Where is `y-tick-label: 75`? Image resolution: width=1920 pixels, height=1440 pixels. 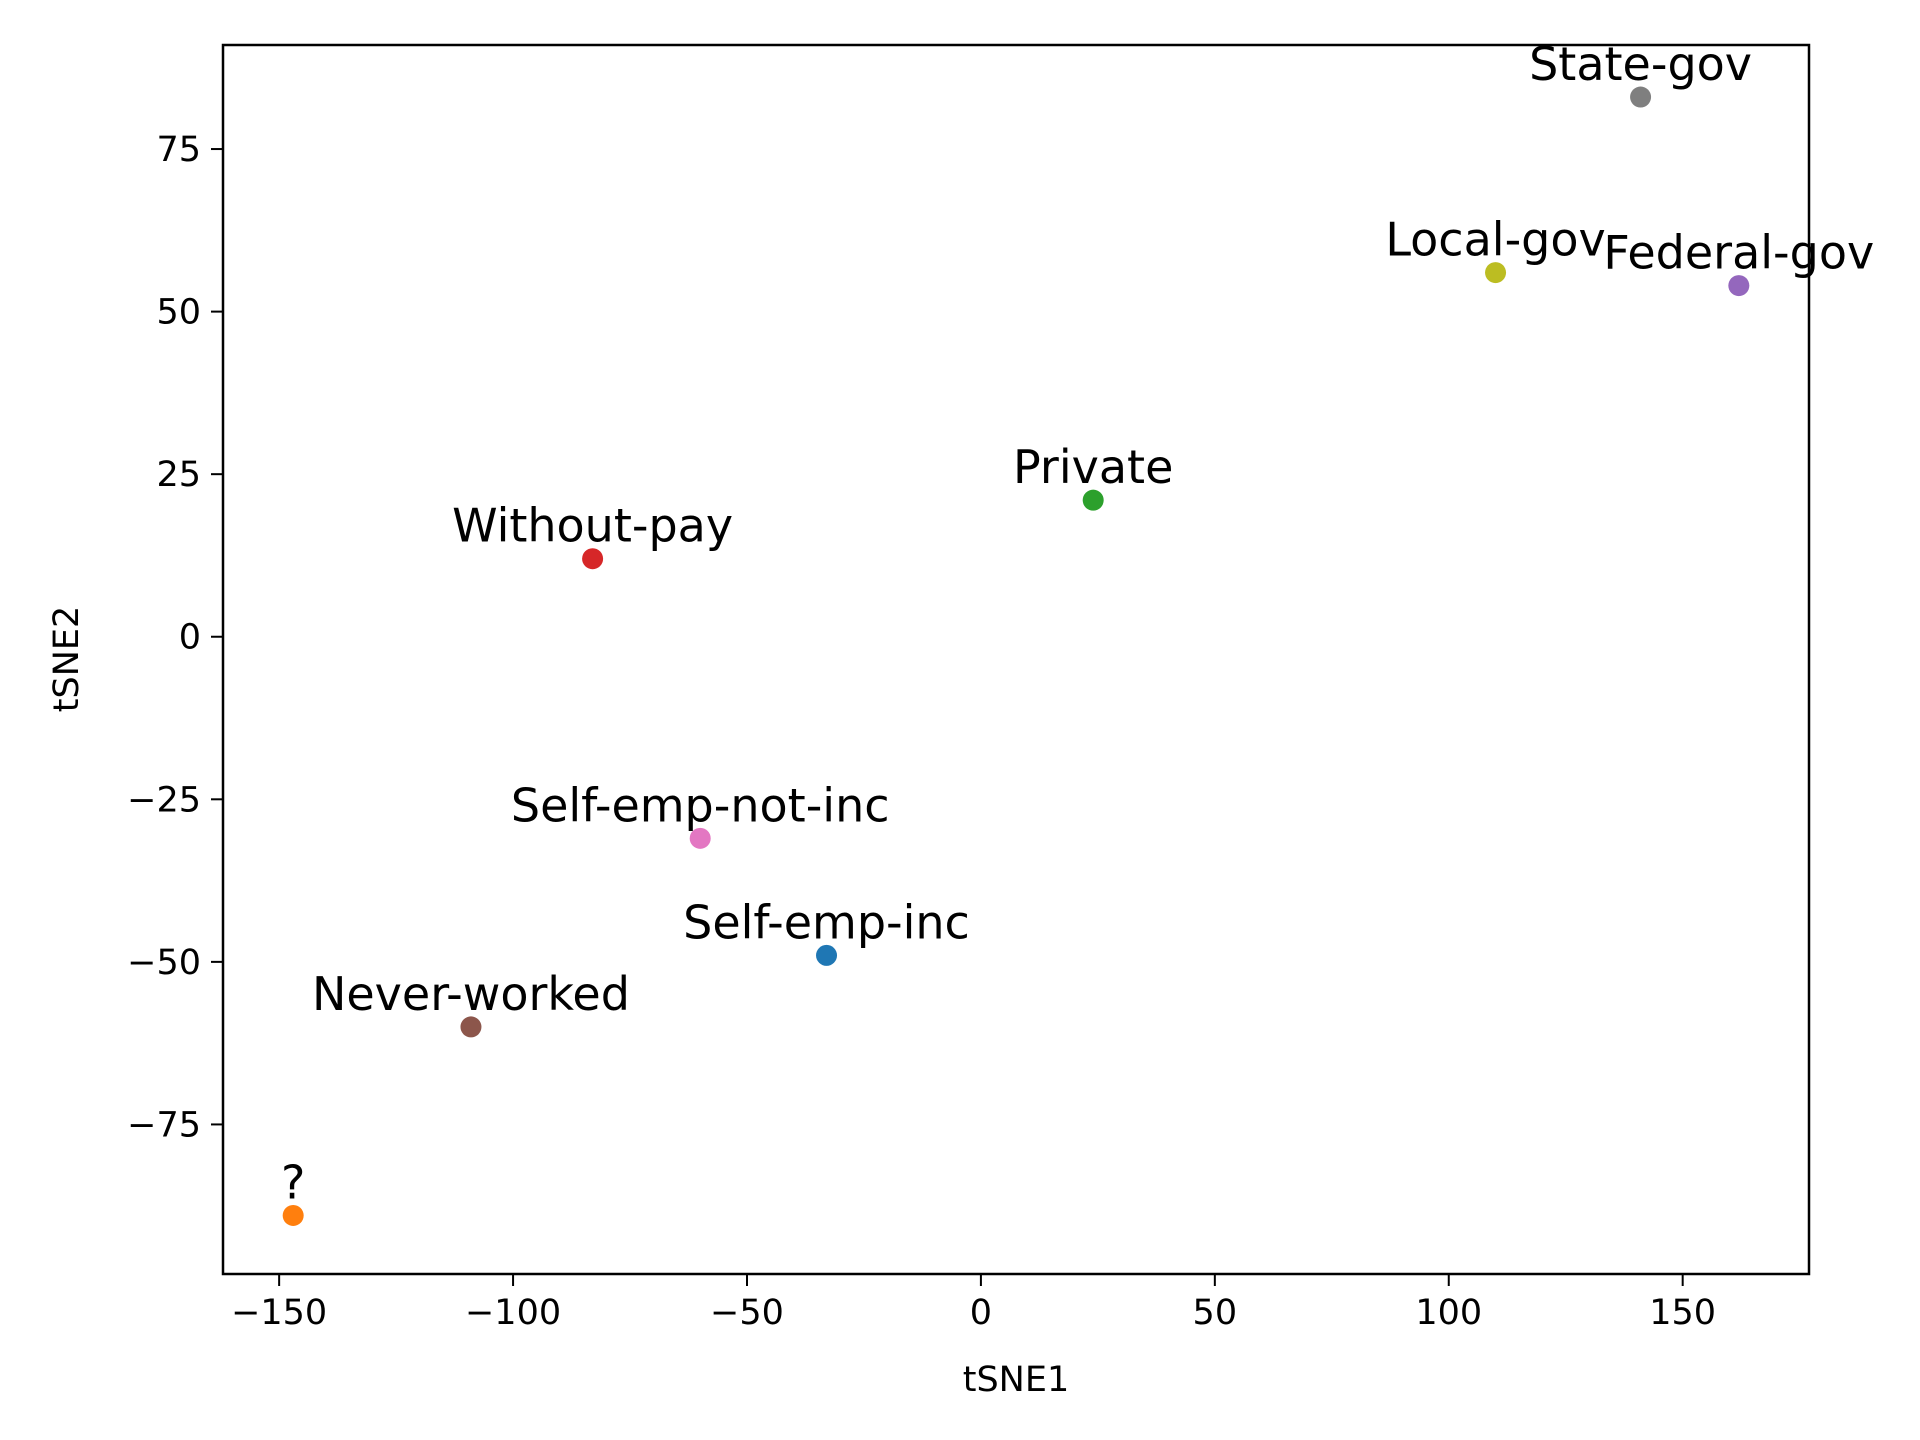
y-tick-label: 75 is located at coordinates (178, 150).